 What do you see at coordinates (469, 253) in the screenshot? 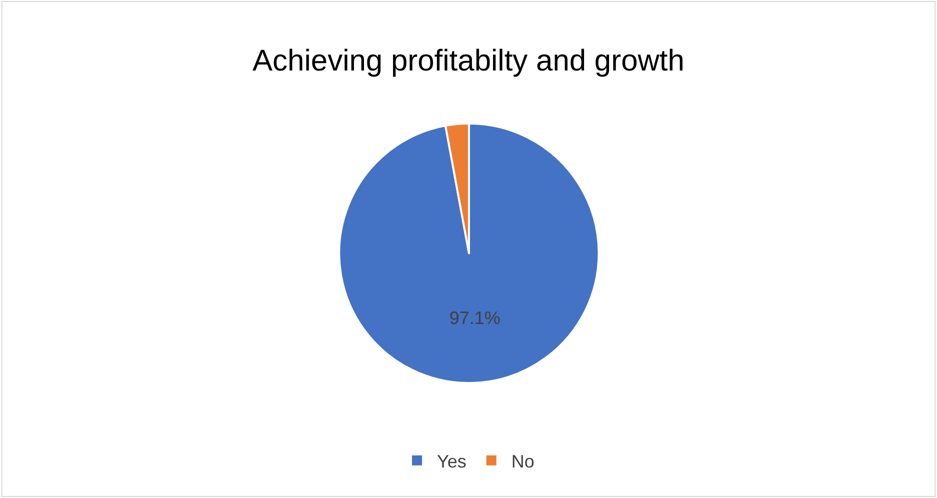
I see `pie-slice` at bounding box center [469, 253].